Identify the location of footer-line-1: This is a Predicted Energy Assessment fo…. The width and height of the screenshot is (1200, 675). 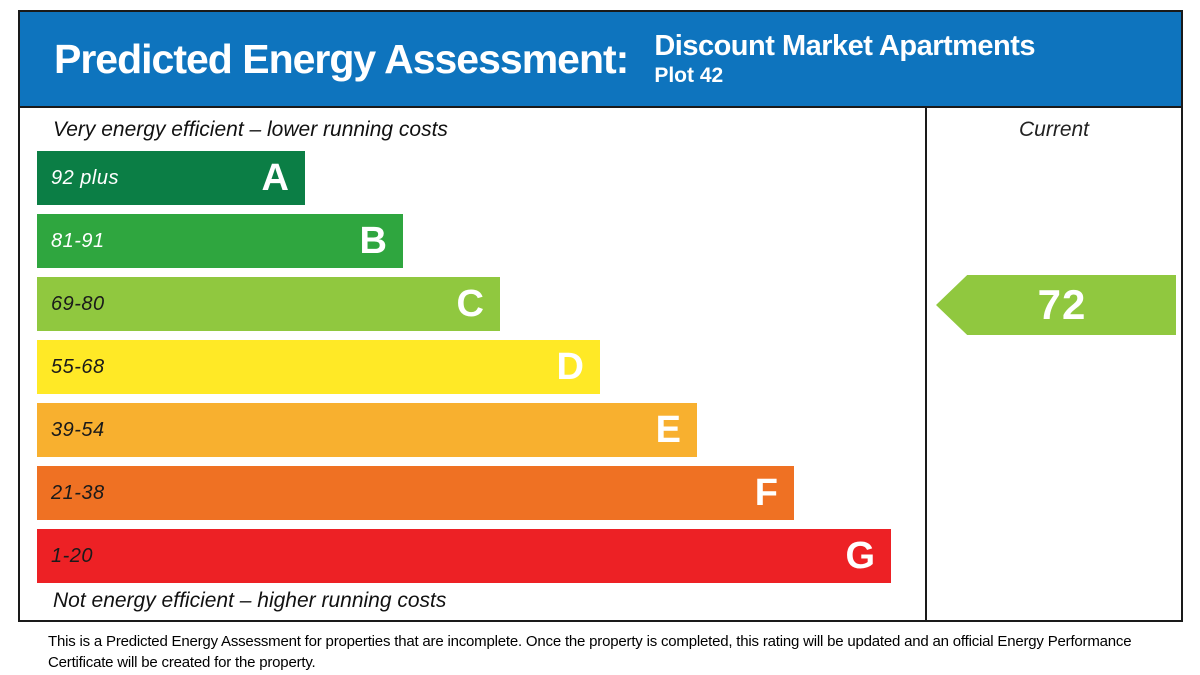
(590, 641).